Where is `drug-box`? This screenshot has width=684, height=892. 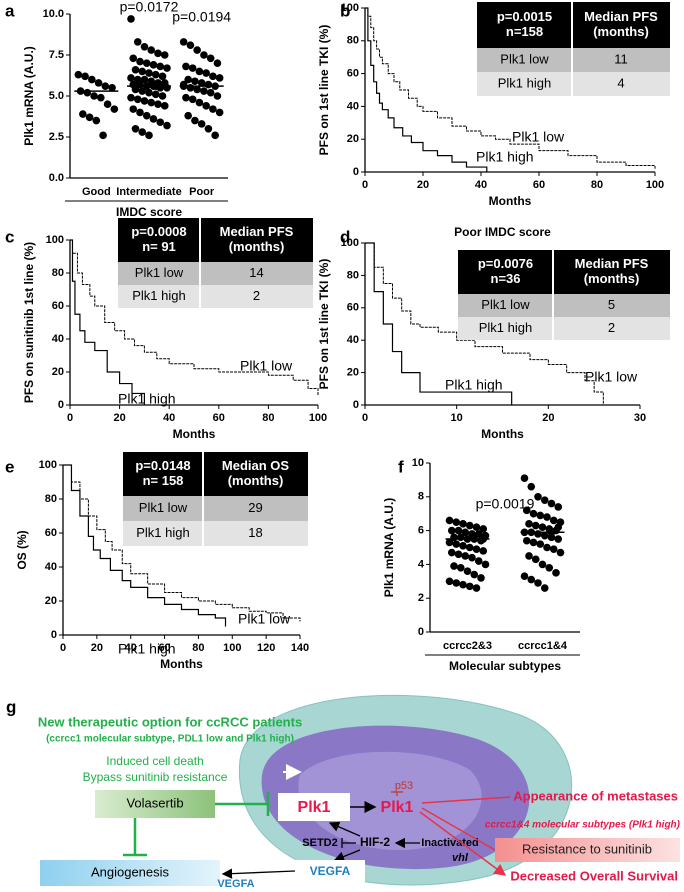
drug-box is located at coordinates (155, 804).